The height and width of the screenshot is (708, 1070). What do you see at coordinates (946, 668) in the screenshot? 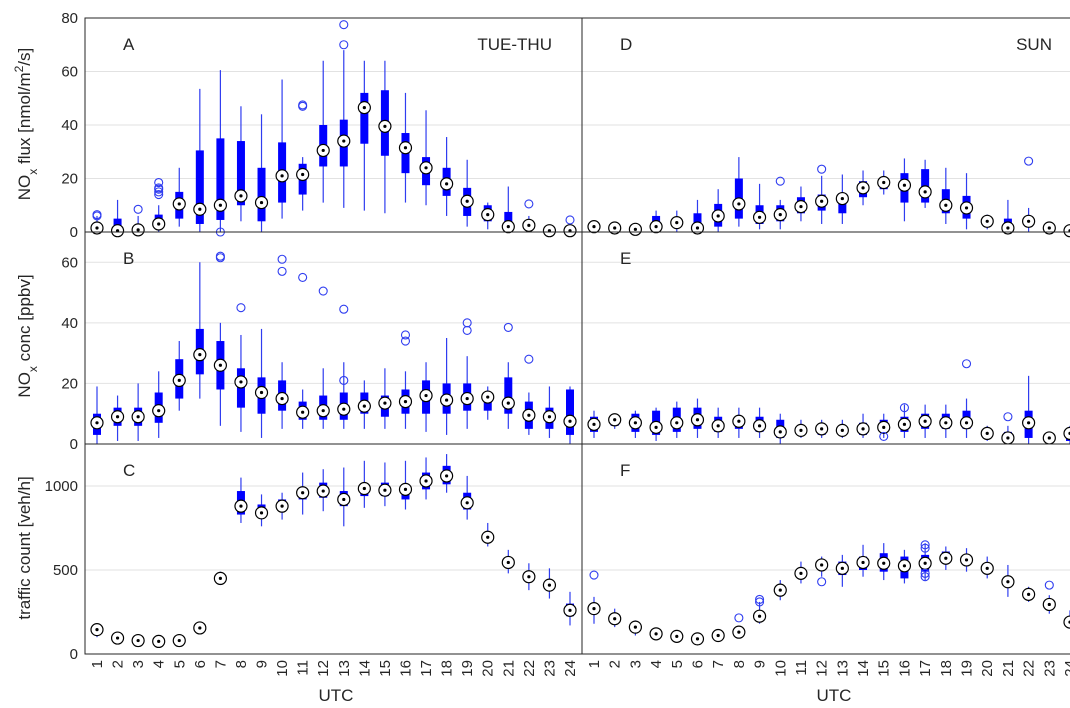
I see `x-tick-label-f-18: 18` at bounding box center [946, 668].